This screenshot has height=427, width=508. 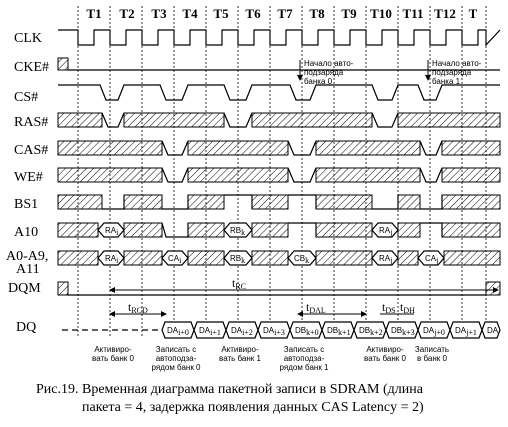 What do you see at coordinates (413, 13) in the screenshot?
I see `period-label: T11` at bounding box center [413, 13].